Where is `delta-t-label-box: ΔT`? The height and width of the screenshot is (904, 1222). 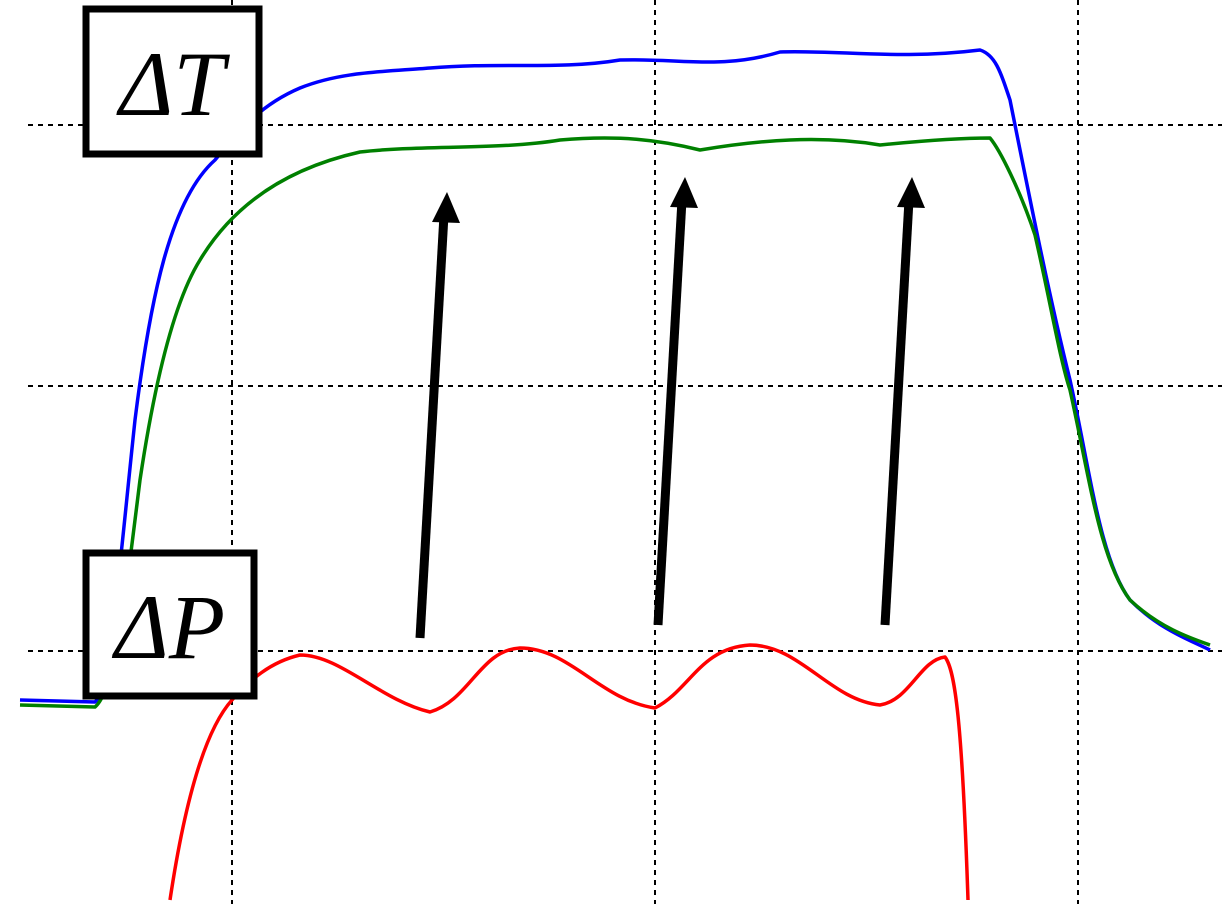
delta-t-label-box: ΔT is located at coordinates (172, 81).